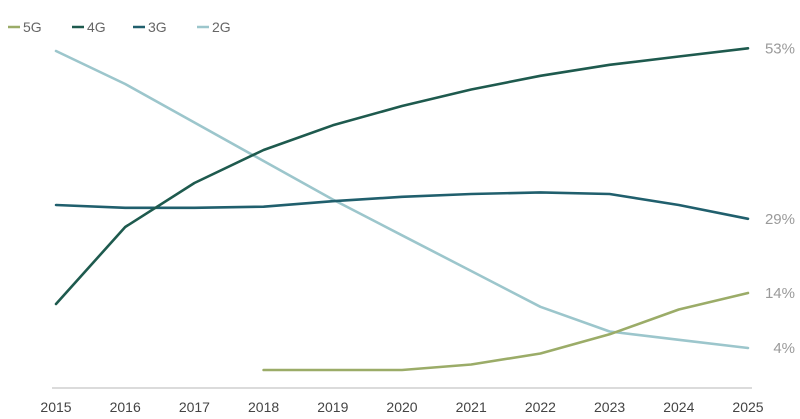 Image resolution: width=800 pixels, height=419 pixels. What do you see at coordinates (780, 198) in the screenshot?
I see `end-labels: 53% 29% 14% 4%` at bounding box center [780, 198].